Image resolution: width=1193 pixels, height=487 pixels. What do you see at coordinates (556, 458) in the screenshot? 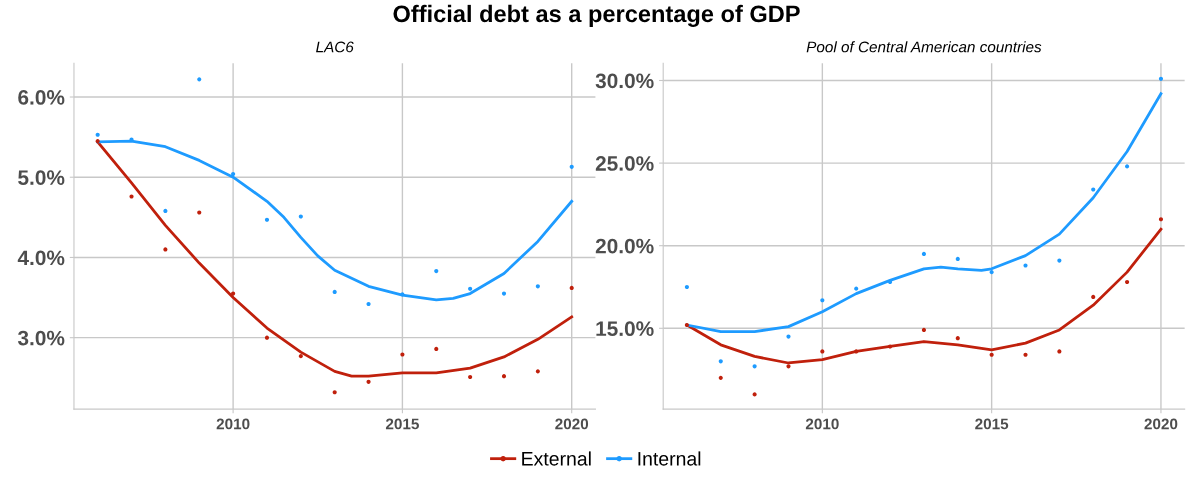
I see `legend-label: External` at bounding box center [556, 458].